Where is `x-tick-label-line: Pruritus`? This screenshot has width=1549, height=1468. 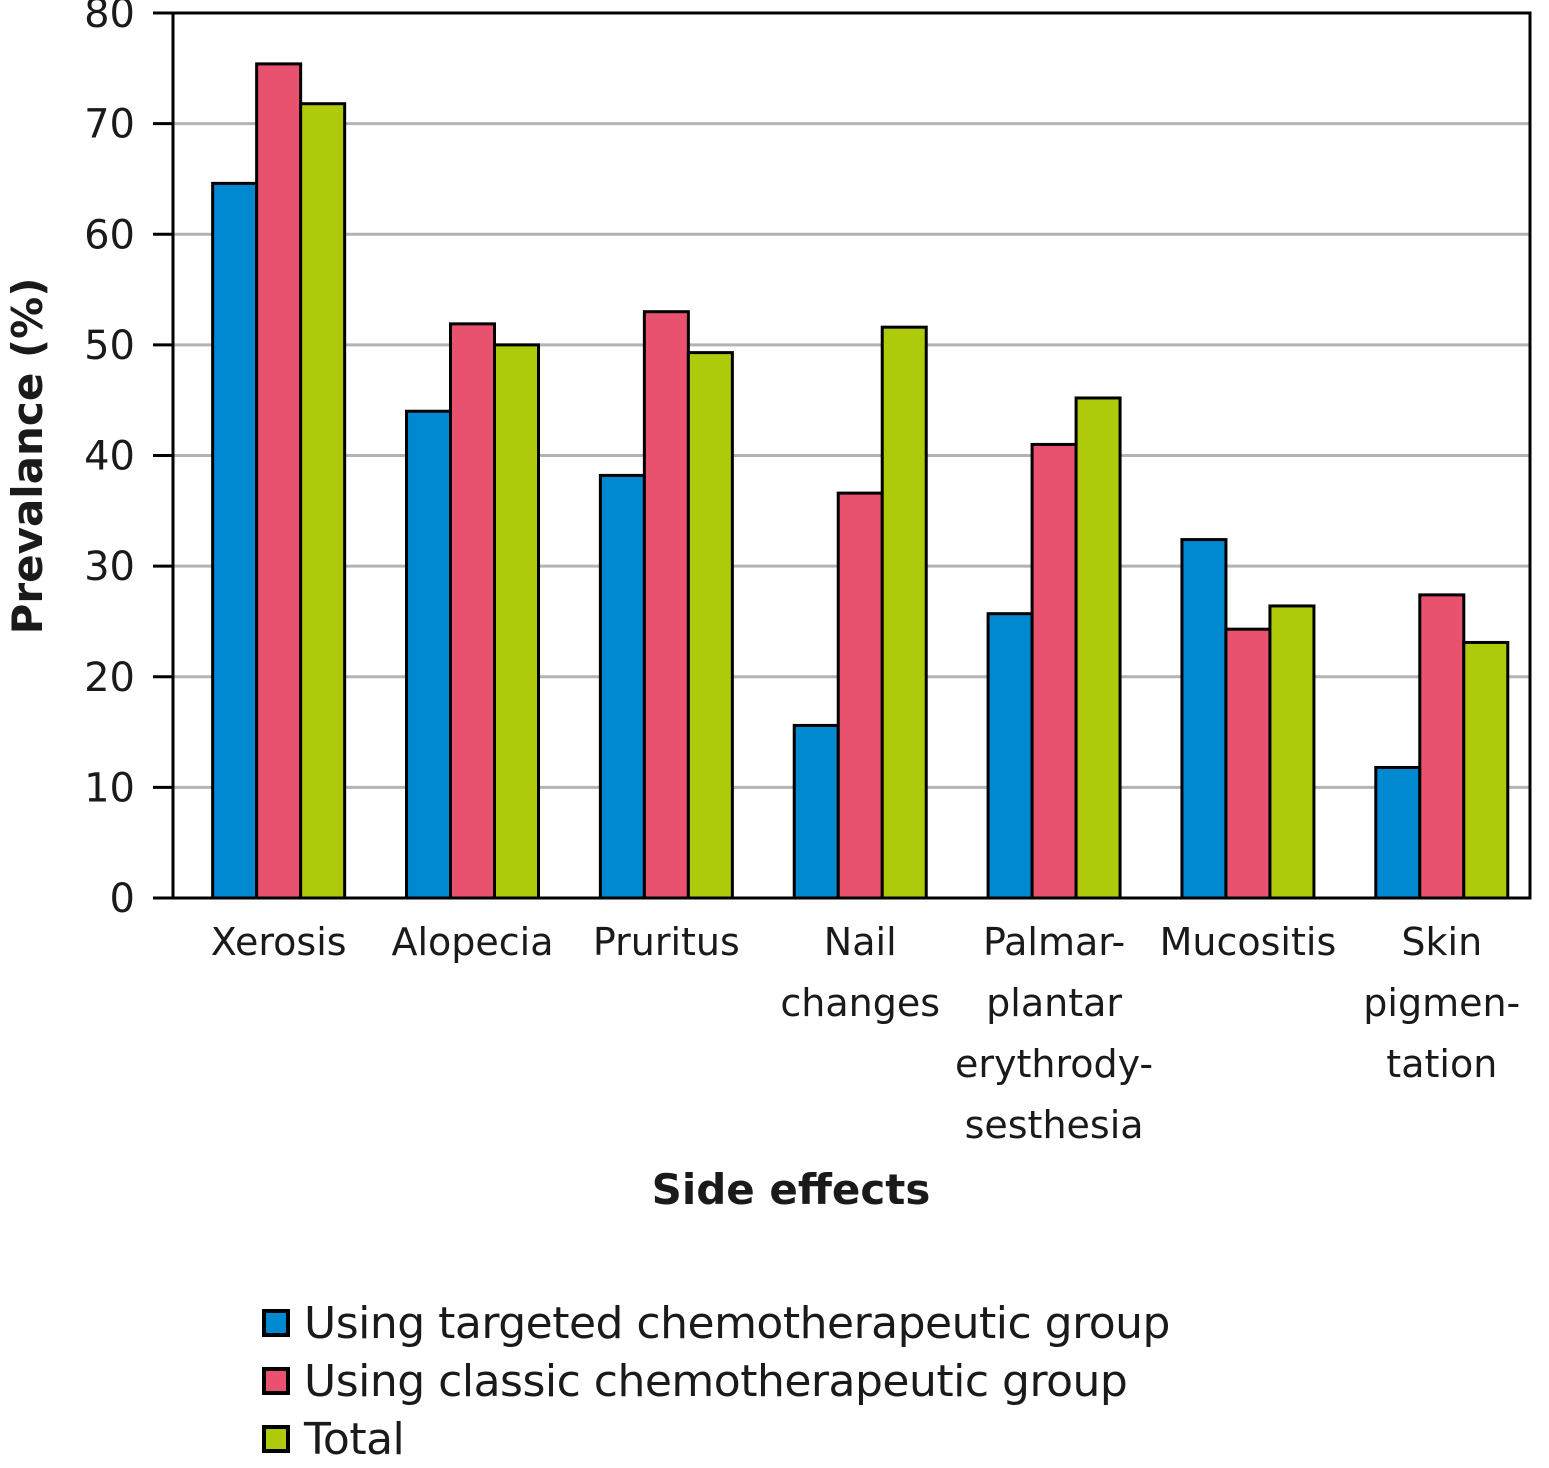
x-tick-label-line: Pruritus is located at coordinates (666, 942).